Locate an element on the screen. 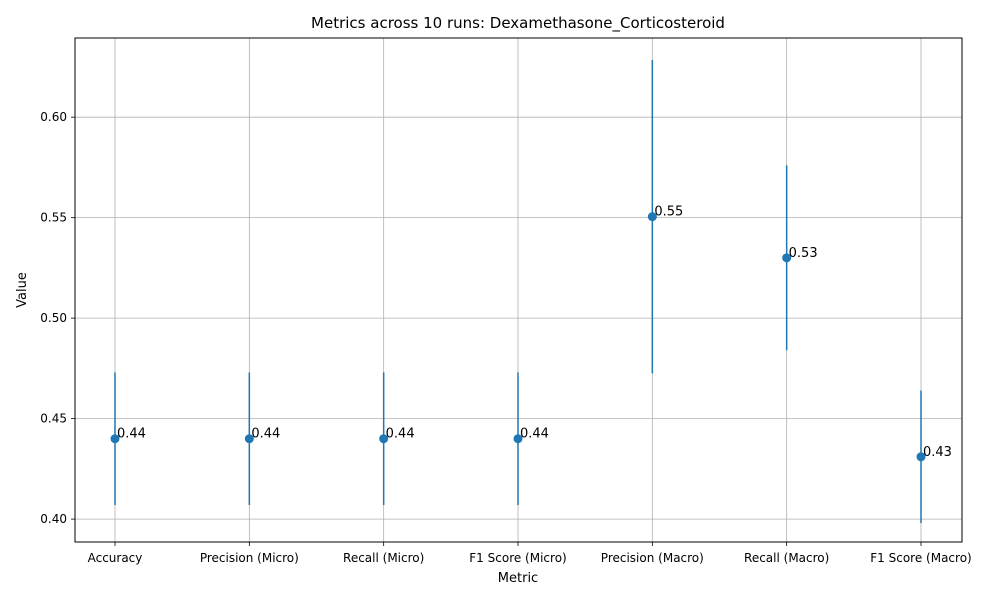  y-tick-label: 0.40 is located at coordinates (53, 519).